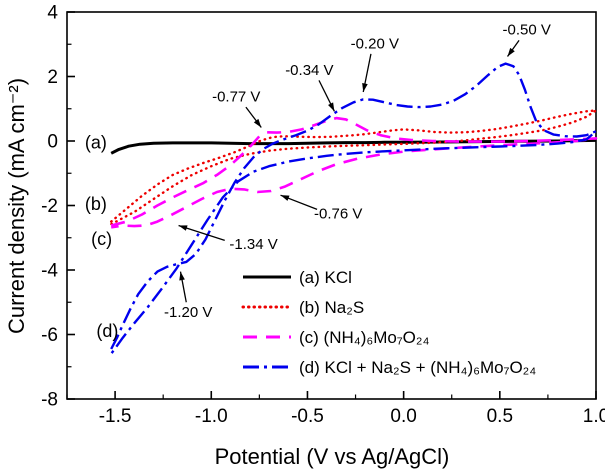 The width and height of the screenshot is (605, 474). Describe the element at coordinates (325, 277) in the screenshot. I see `legend-label-a-kcl: (a) KCl` at that location.